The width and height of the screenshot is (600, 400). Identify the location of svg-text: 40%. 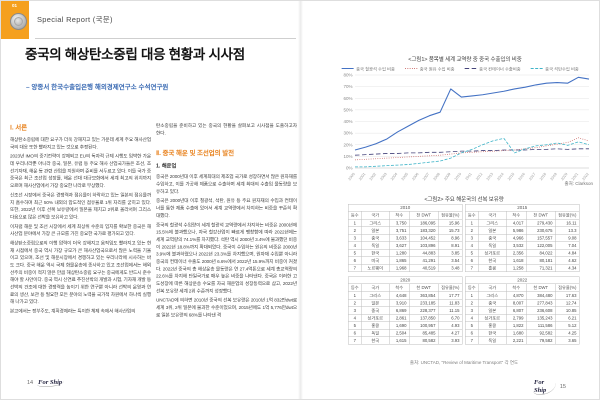
(347, 121).